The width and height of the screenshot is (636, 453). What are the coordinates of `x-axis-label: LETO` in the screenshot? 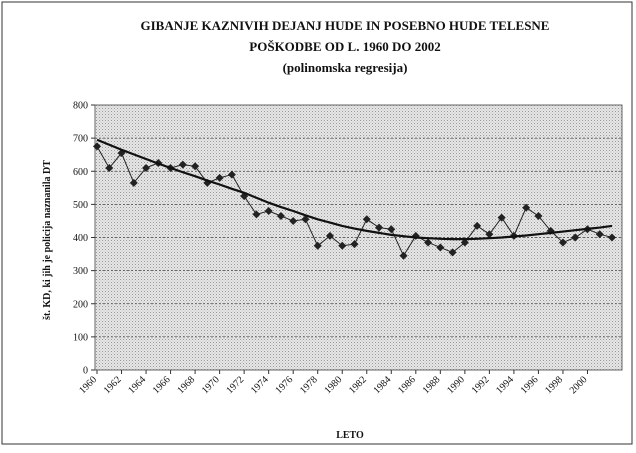 It's located at (350, 435).